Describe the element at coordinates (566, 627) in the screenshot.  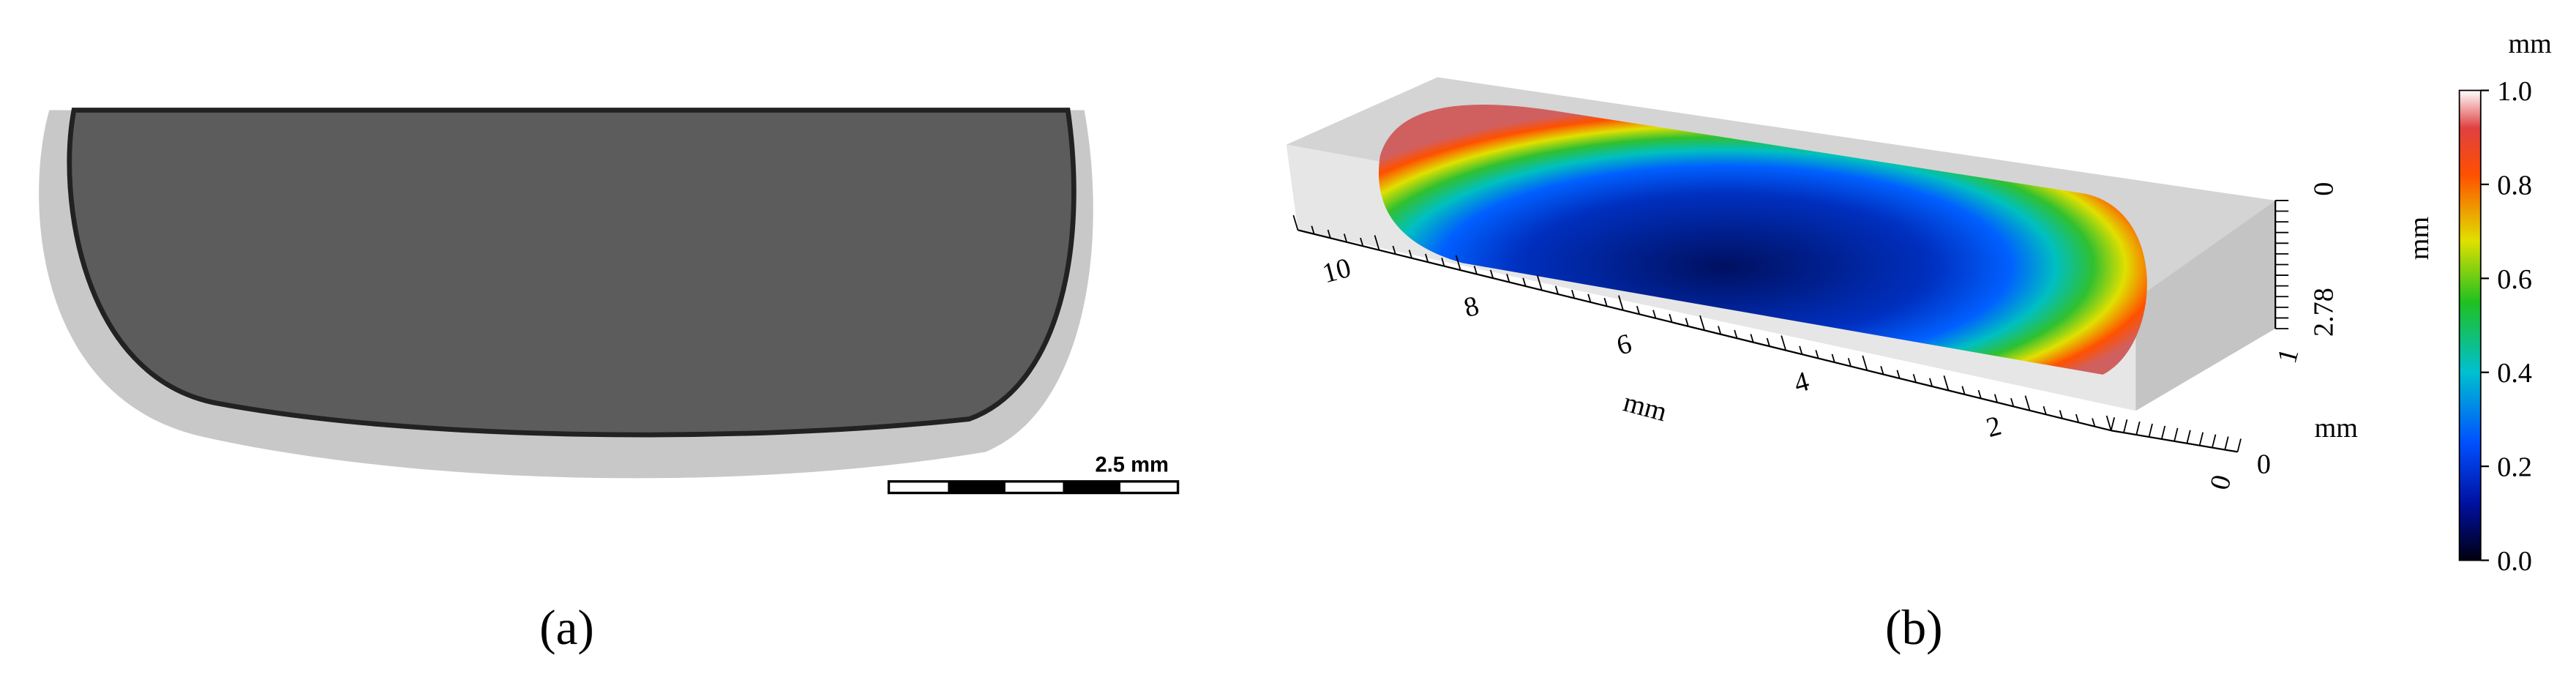
I see `caption: (a)` at that location.